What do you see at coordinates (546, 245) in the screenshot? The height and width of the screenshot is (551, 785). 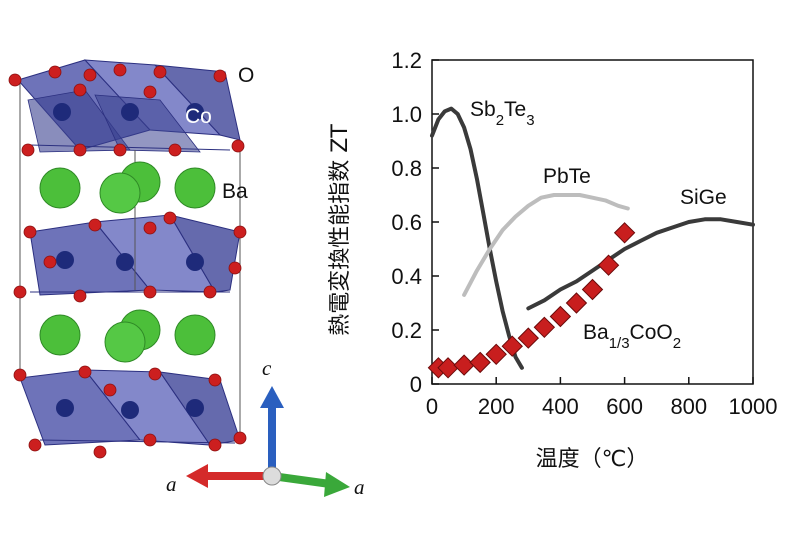 I see `series-line-pbte` at bounding box center [546, 245].